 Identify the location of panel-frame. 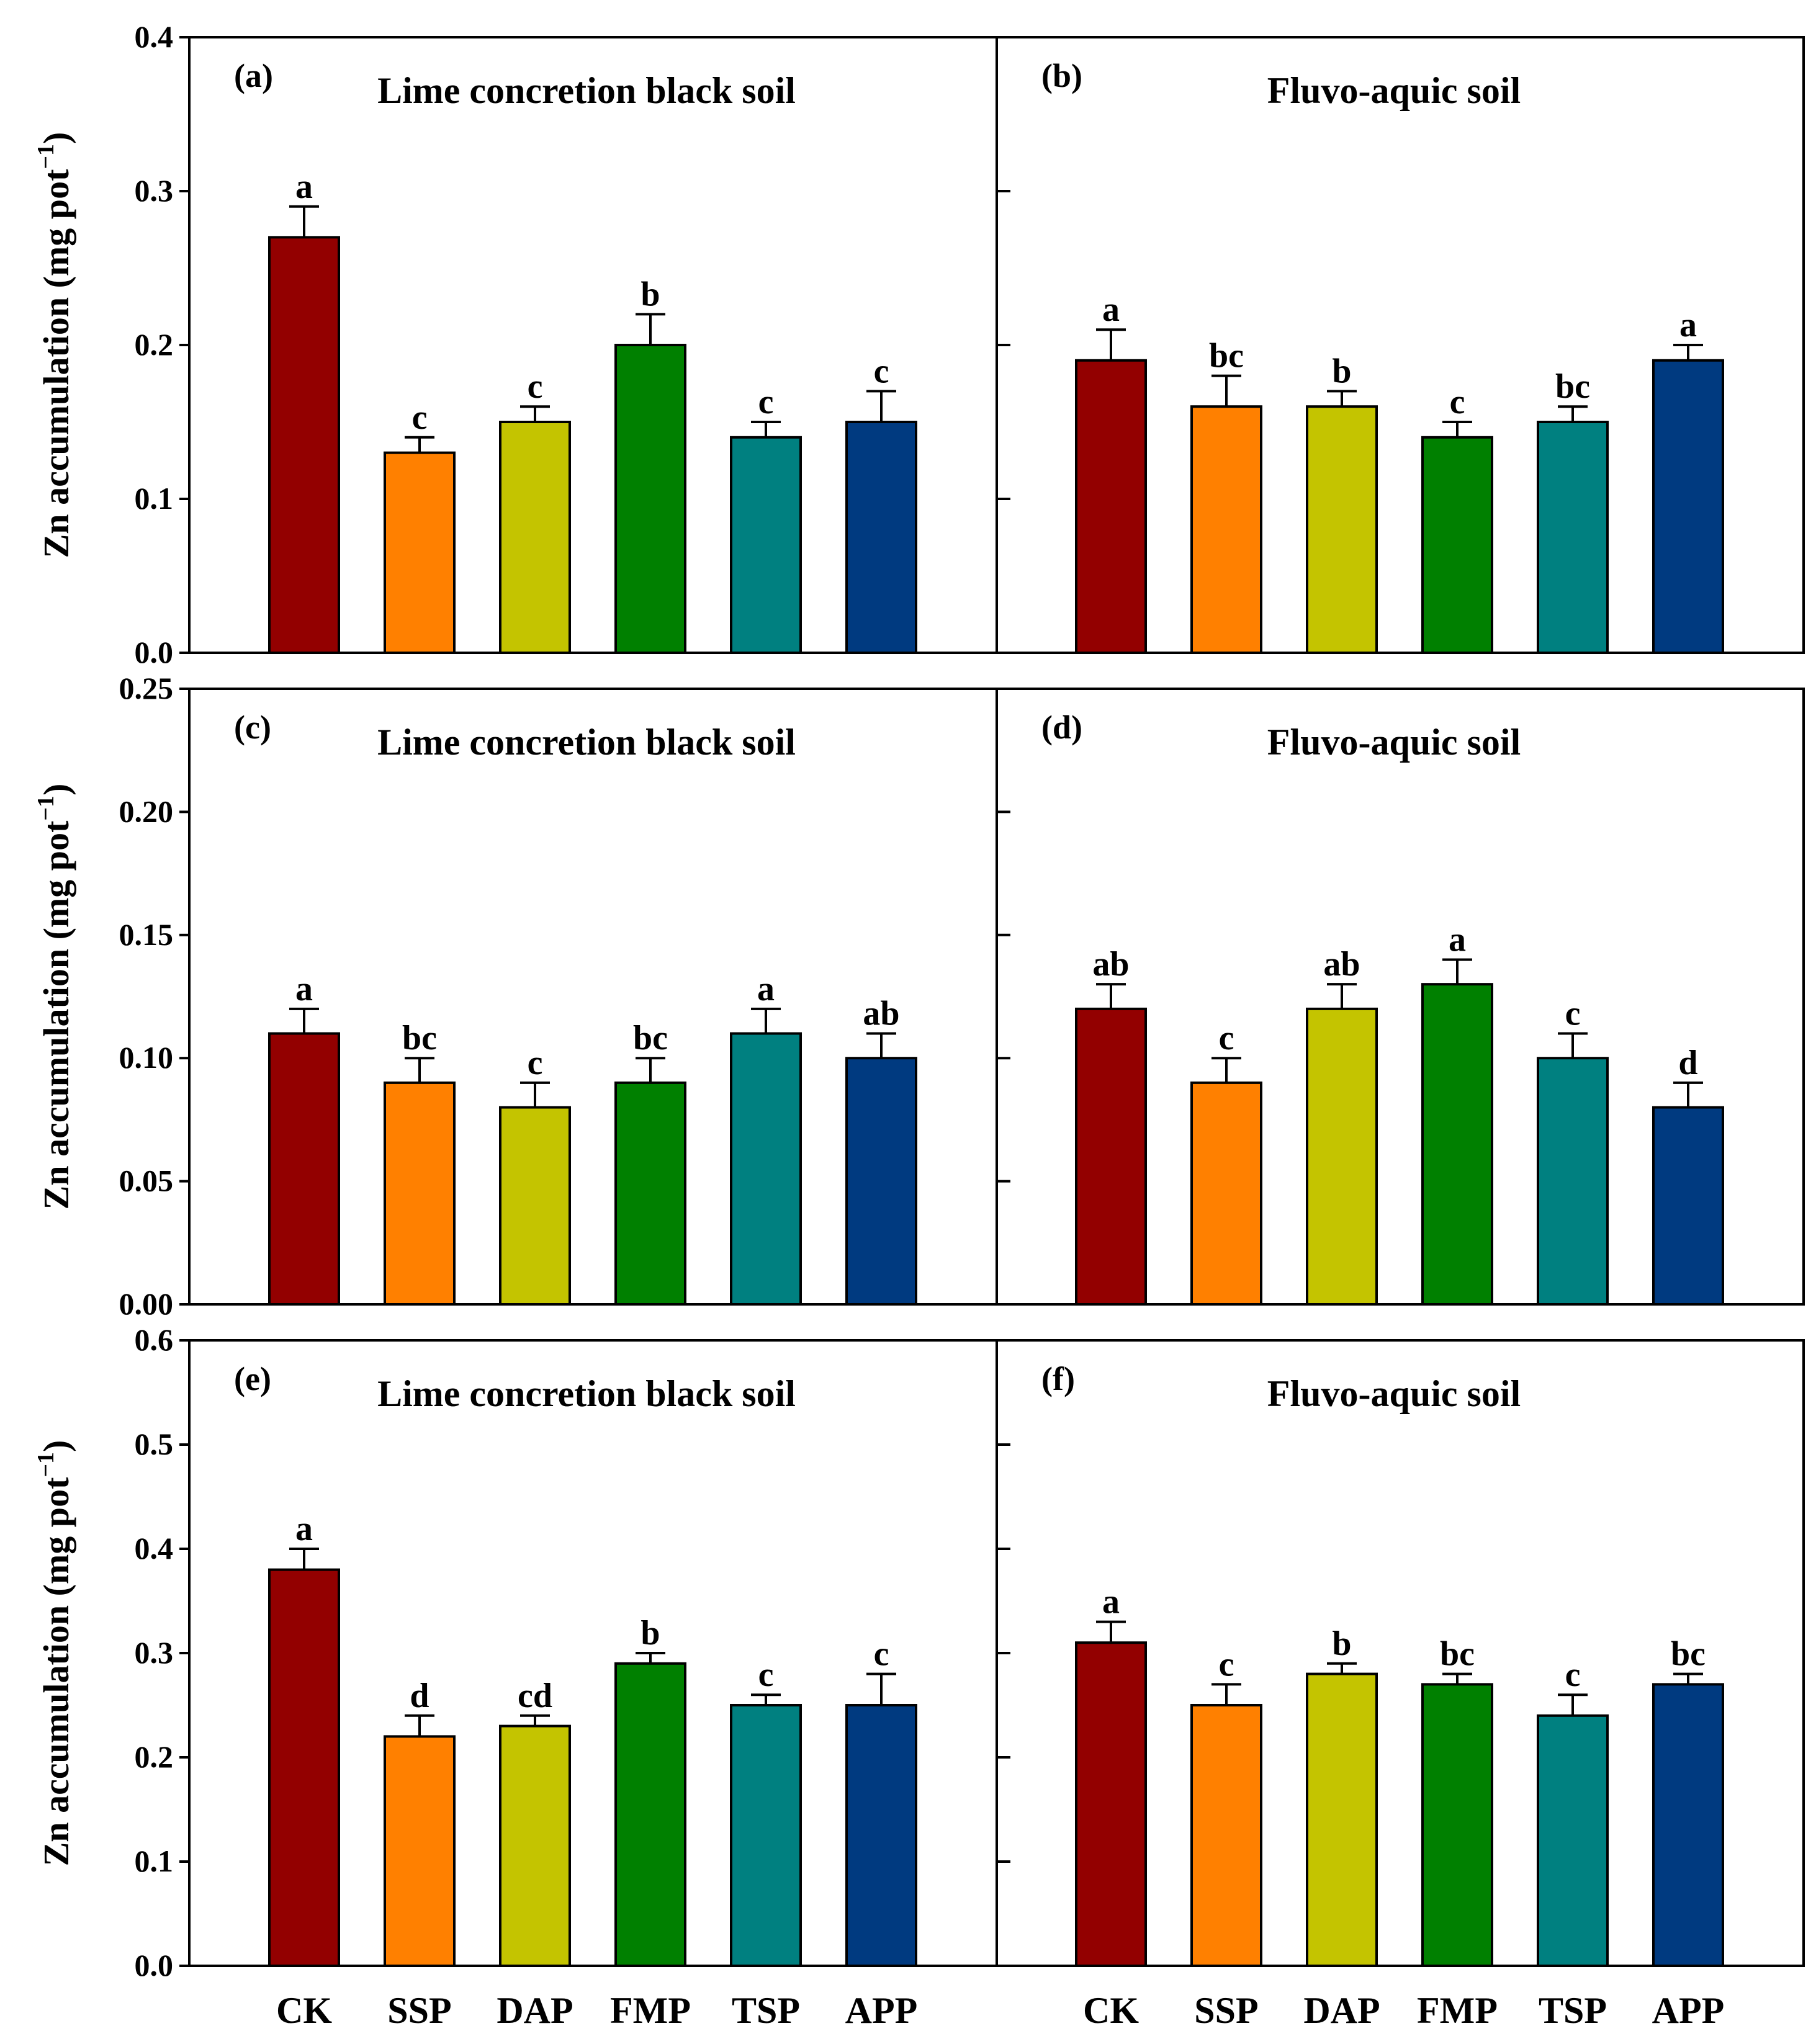
(1400, 997).